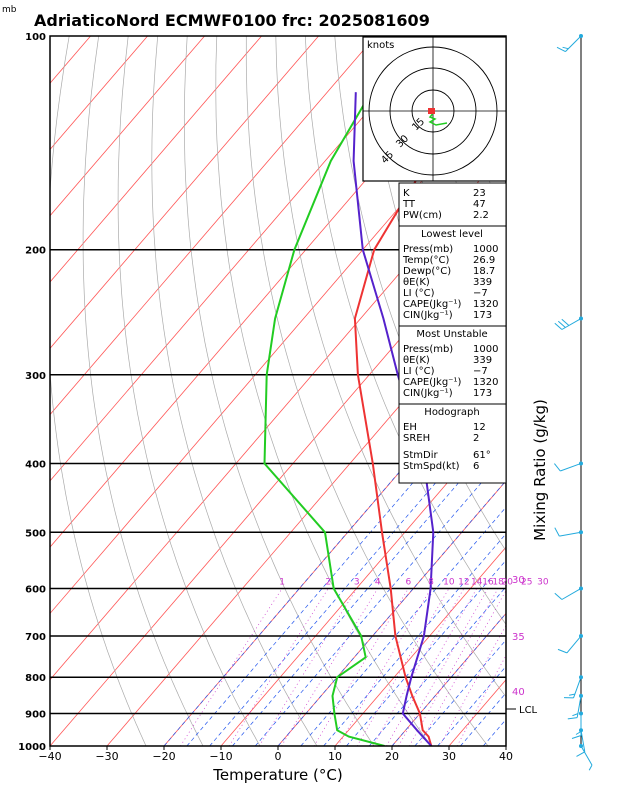 The height and width of the screenshot is (800, 618). Describe the element at coordinates (543, 583) in the screenshot. I see `mixing-ratio-label: 30` at that location.